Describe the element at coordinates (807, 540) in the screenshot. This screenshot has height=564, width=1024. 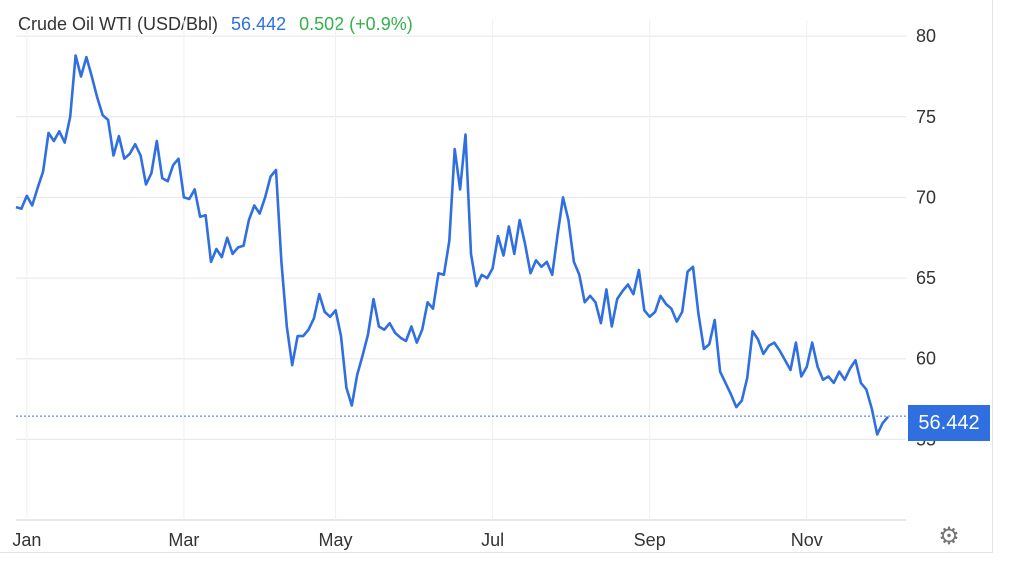
I see `x-tick-label: Nov` at that location.